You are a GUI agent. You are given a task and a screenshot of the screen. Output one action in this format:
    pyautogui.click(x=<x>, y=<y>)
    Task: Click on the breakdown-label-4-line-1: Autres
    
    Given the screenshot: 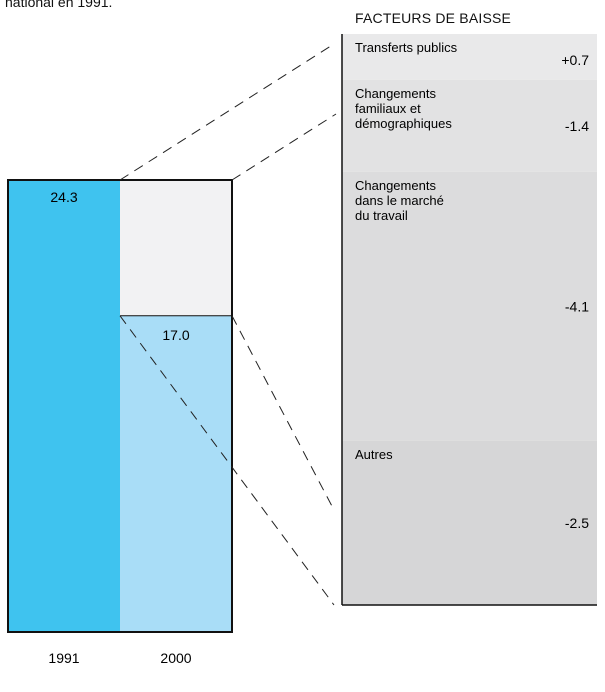 What is the action you would take?
    pyautogui.click(x=374, y=454)
    